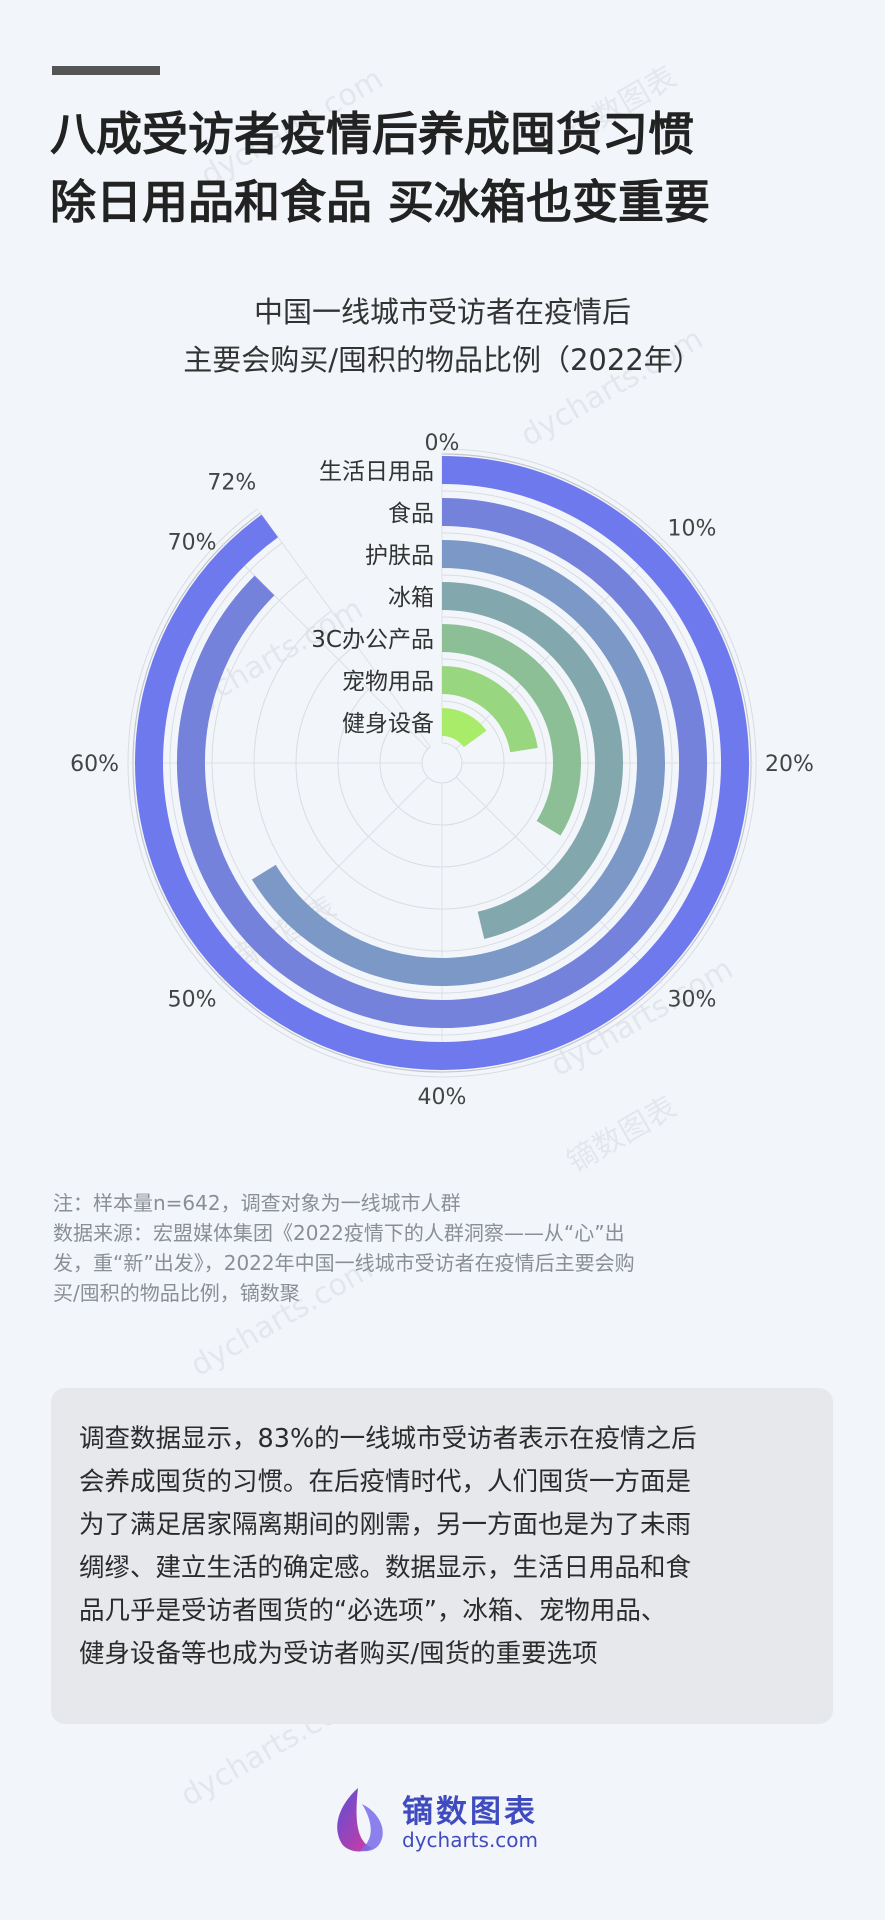 The image size is (885, 1920). Describe the element at coordinates (360, 1820) in the screenshot. I see `brand-logo-icon` at that location.